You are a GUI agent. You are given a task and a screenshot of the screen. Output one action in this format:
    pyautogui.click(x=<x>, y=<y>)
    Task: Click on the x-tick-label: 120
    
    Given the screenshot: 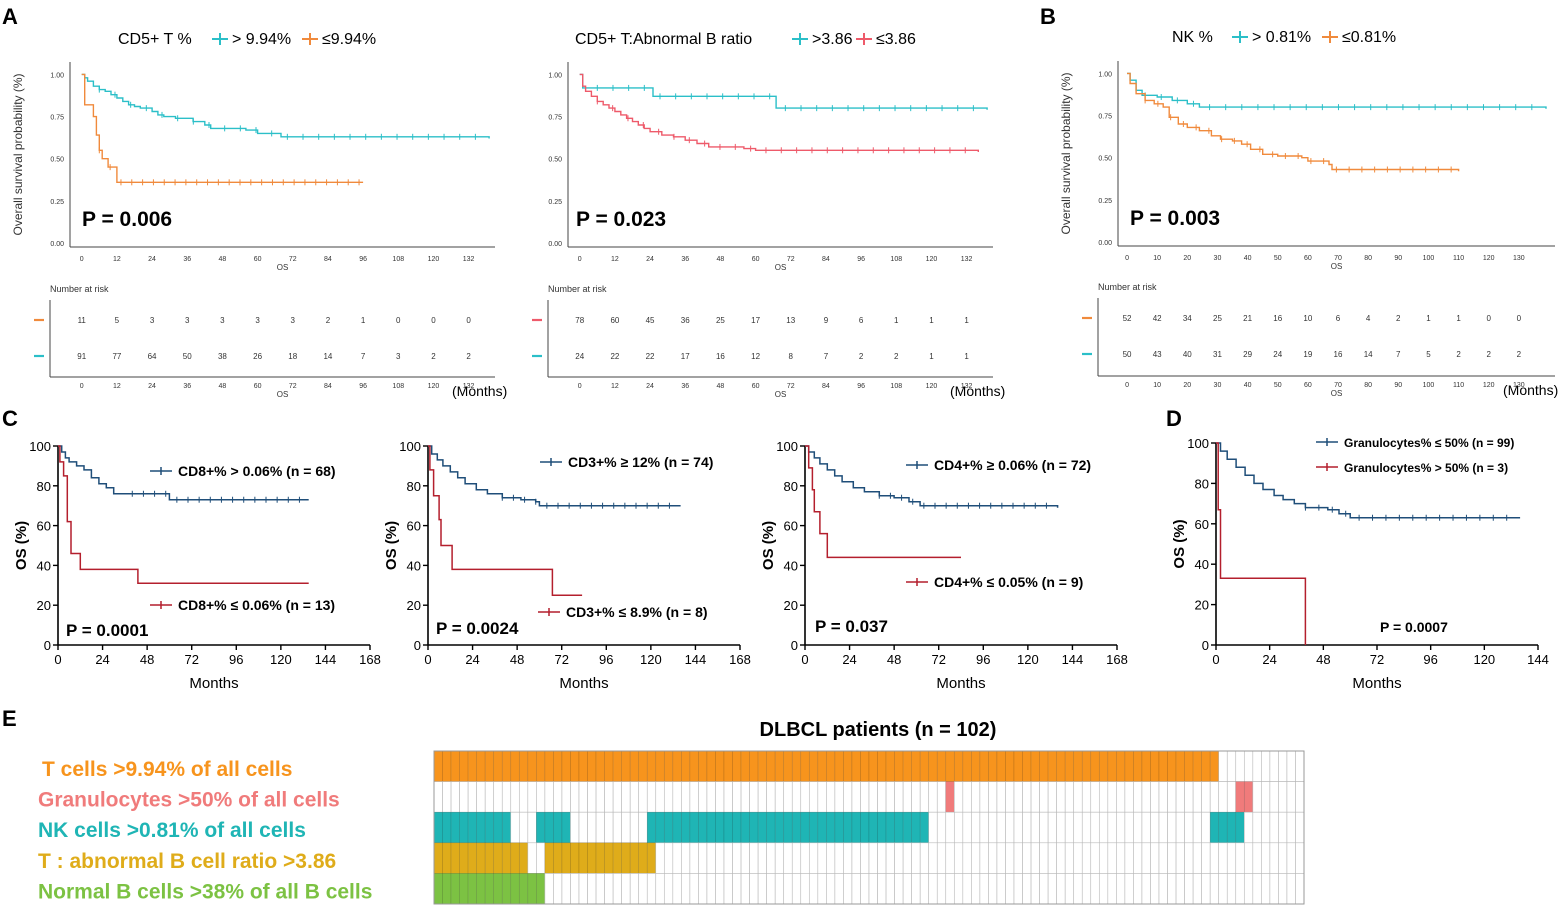 What is the action you would take?
    pyautogui.click(x=281, y=659)
    